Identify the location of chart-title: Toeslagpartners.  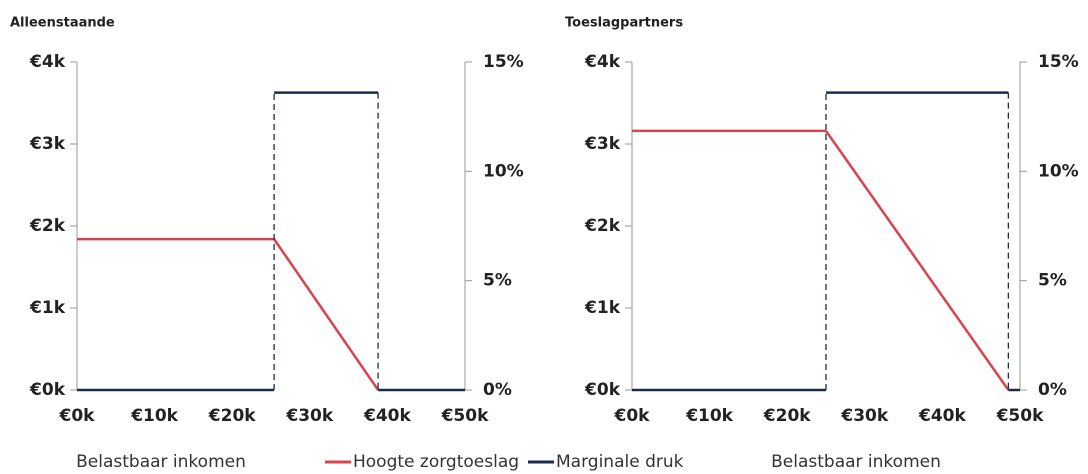
(624, 23).